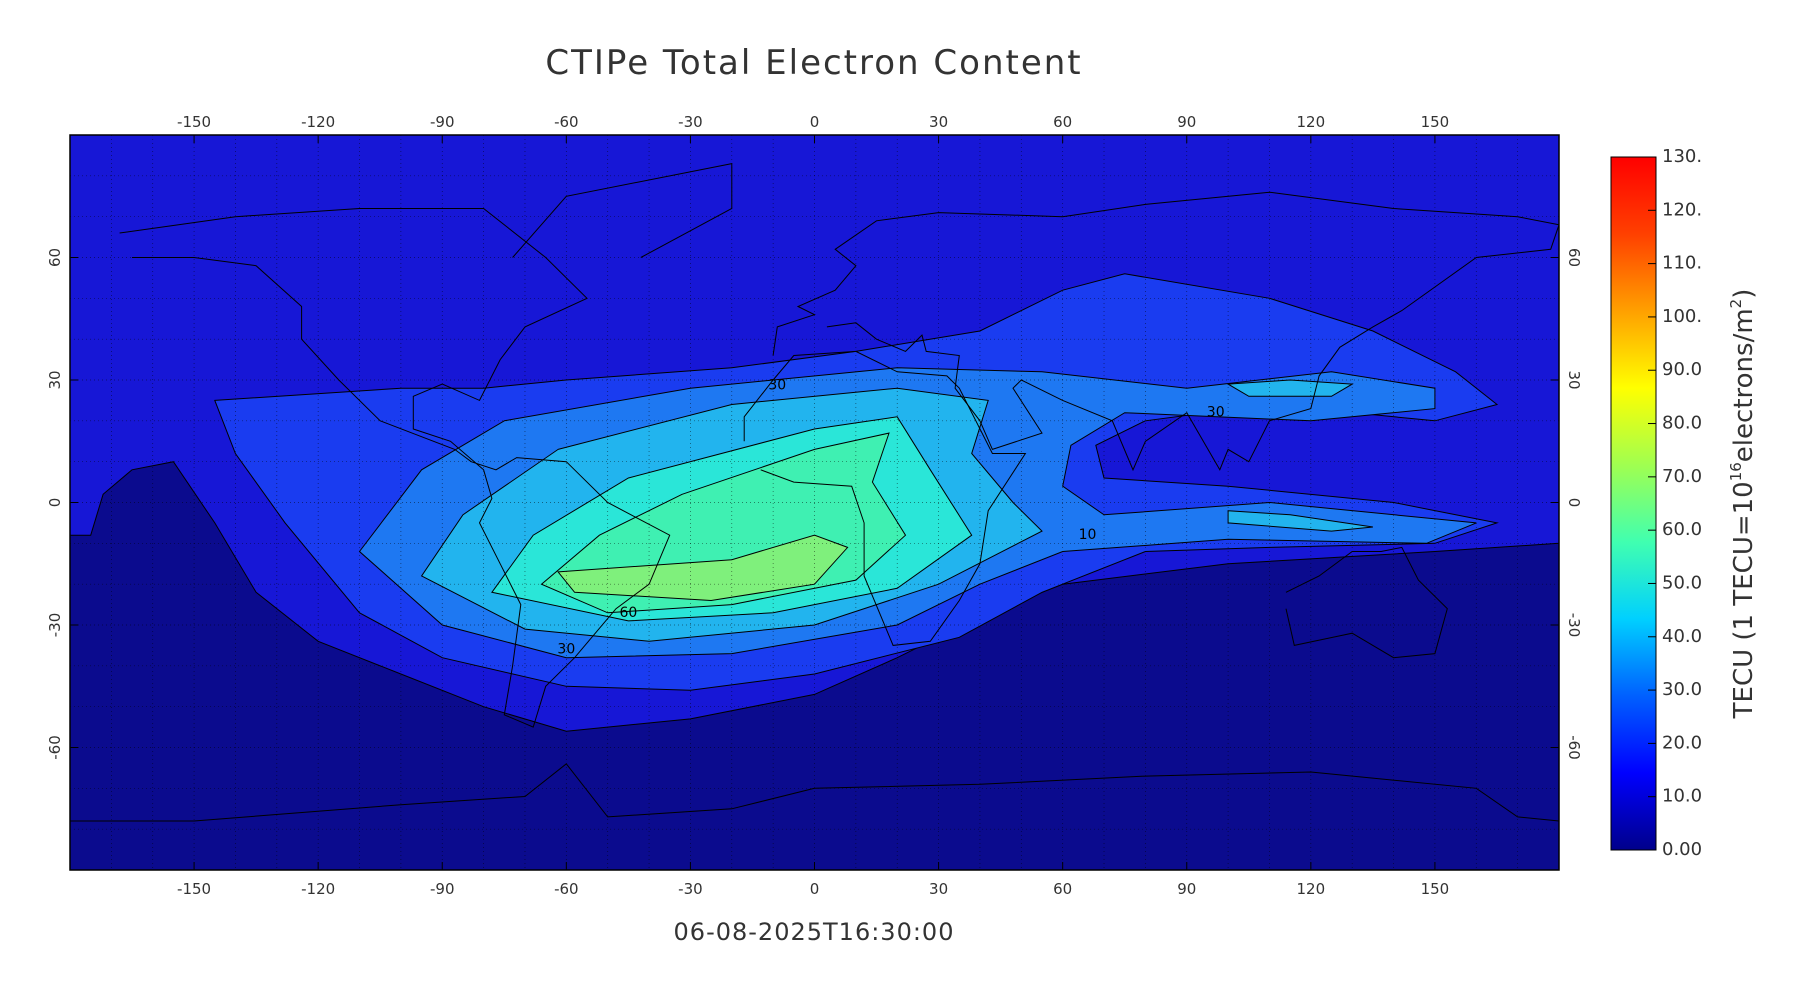 The height and width of the screenshot is (1004, 1800). I want to click on colorbar-tick-label: 20.0, so click(1682, 742).